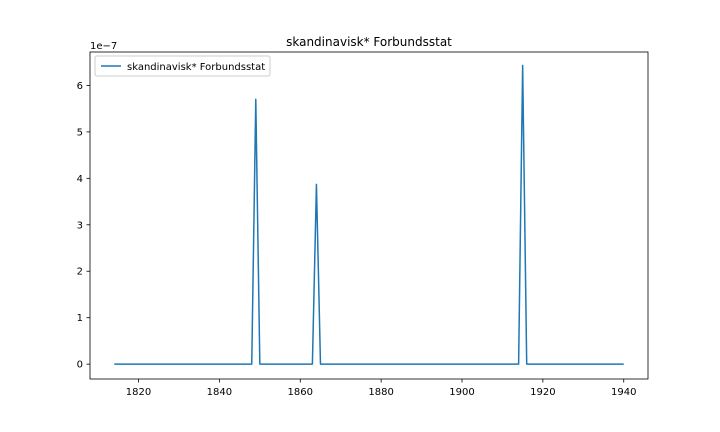  What do you see at coordinates (380, 392) in the screenshot?
I see `x-tick-label: 1880` at bounding box center [380, 392].